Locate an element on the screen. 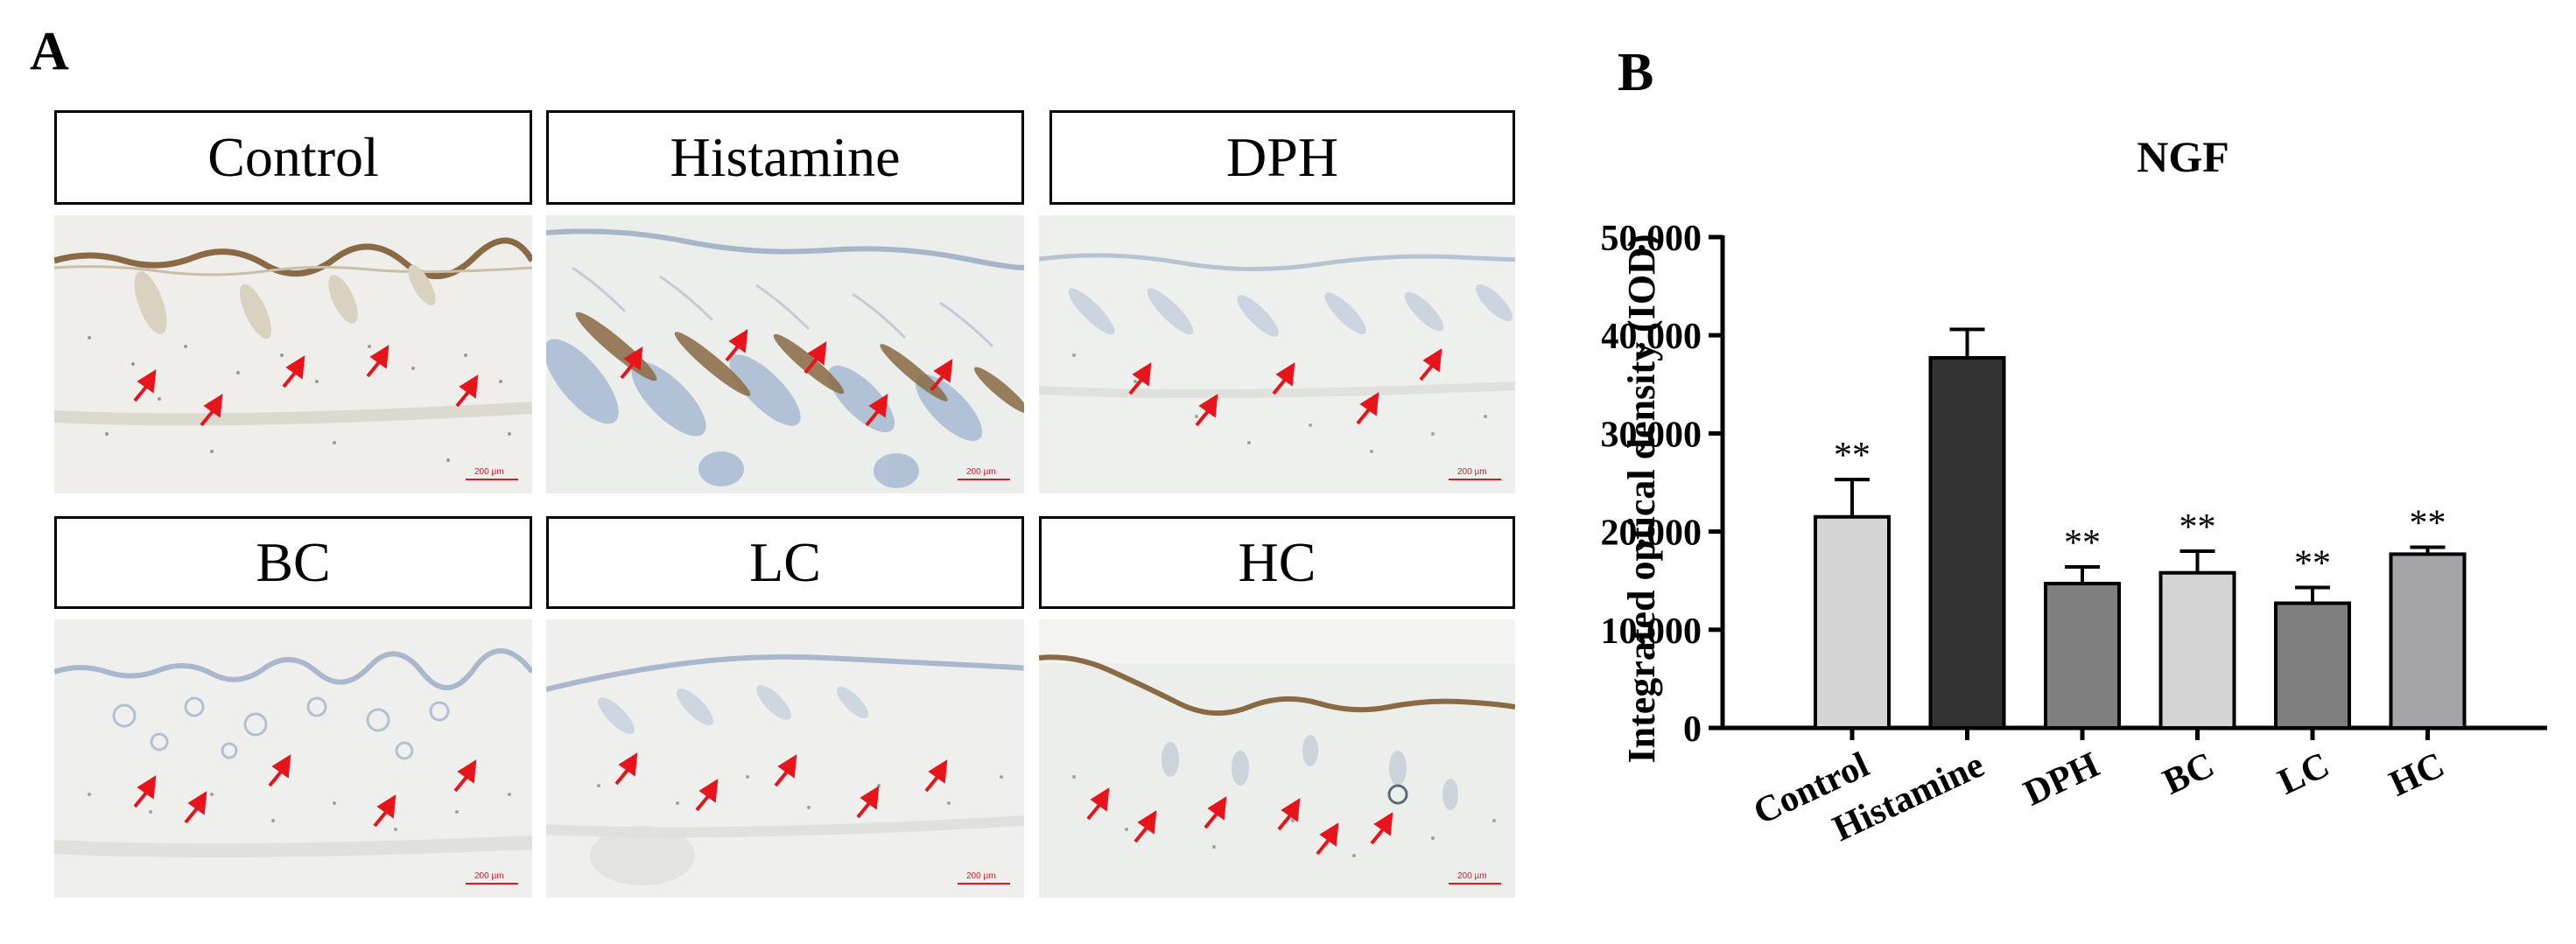  label-text: HC is located at coordinates (1277, 562).